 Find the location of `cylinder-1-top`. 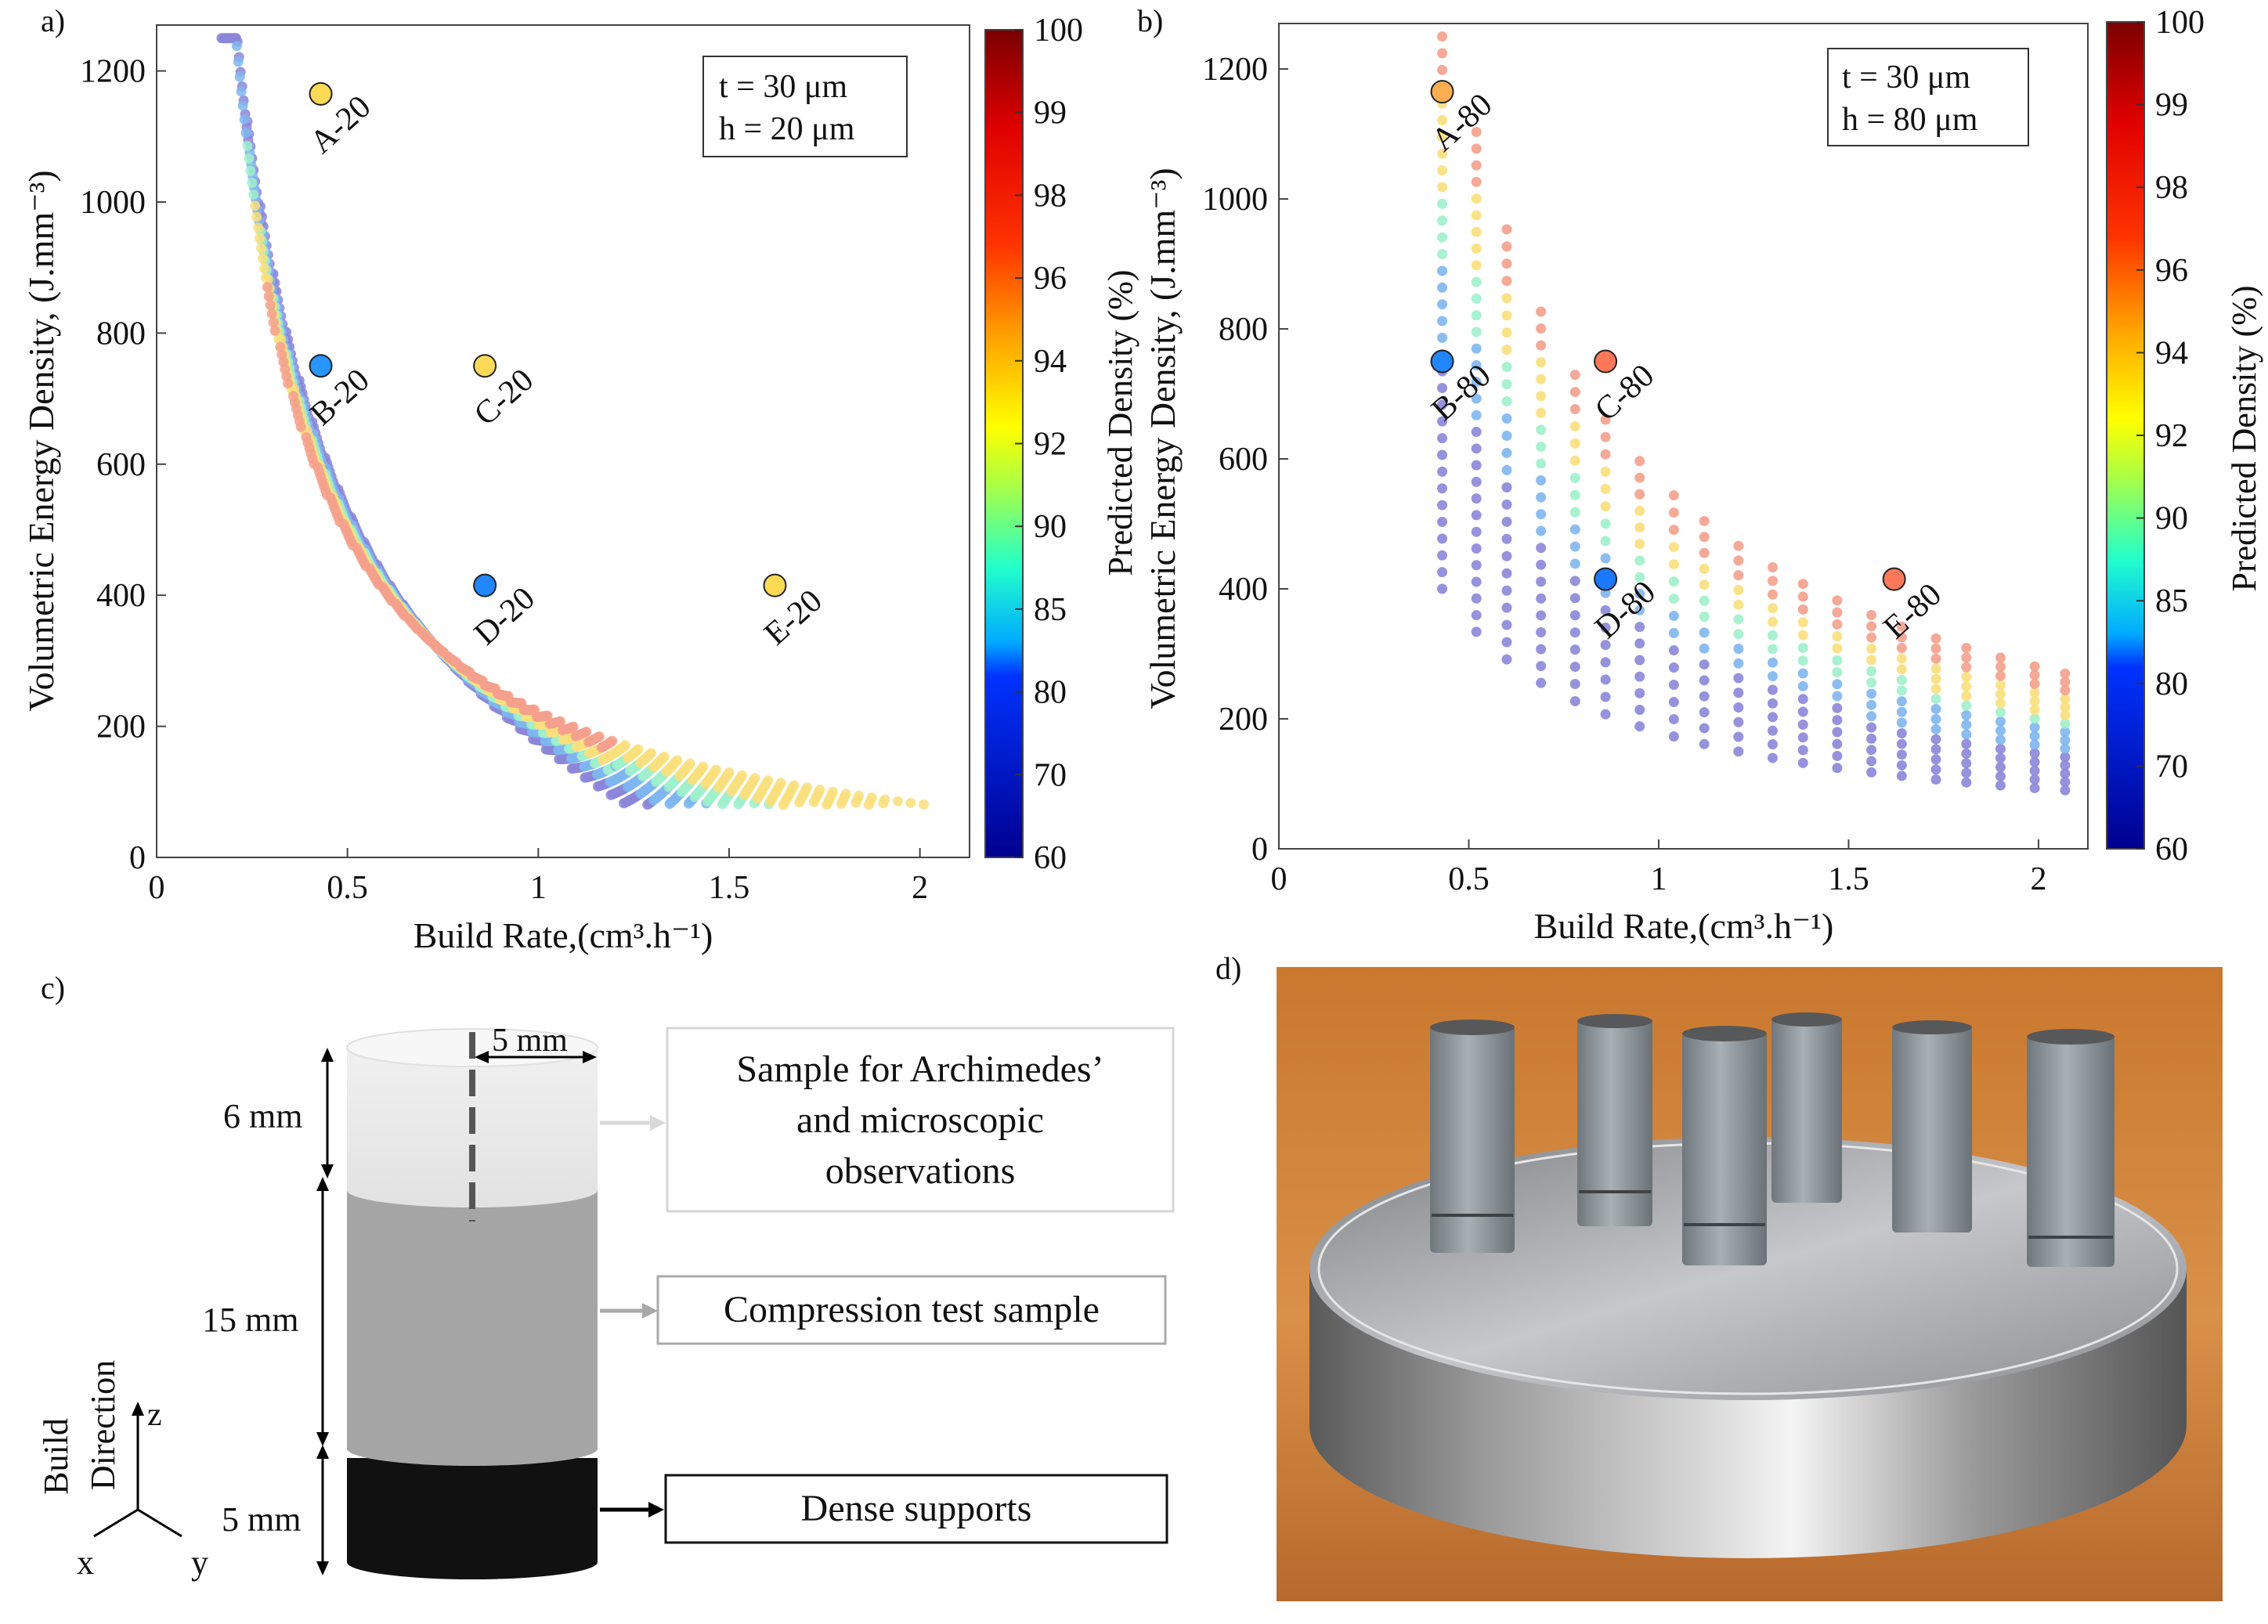

cylinder-1-top is located at coordinates (1472, 1027).